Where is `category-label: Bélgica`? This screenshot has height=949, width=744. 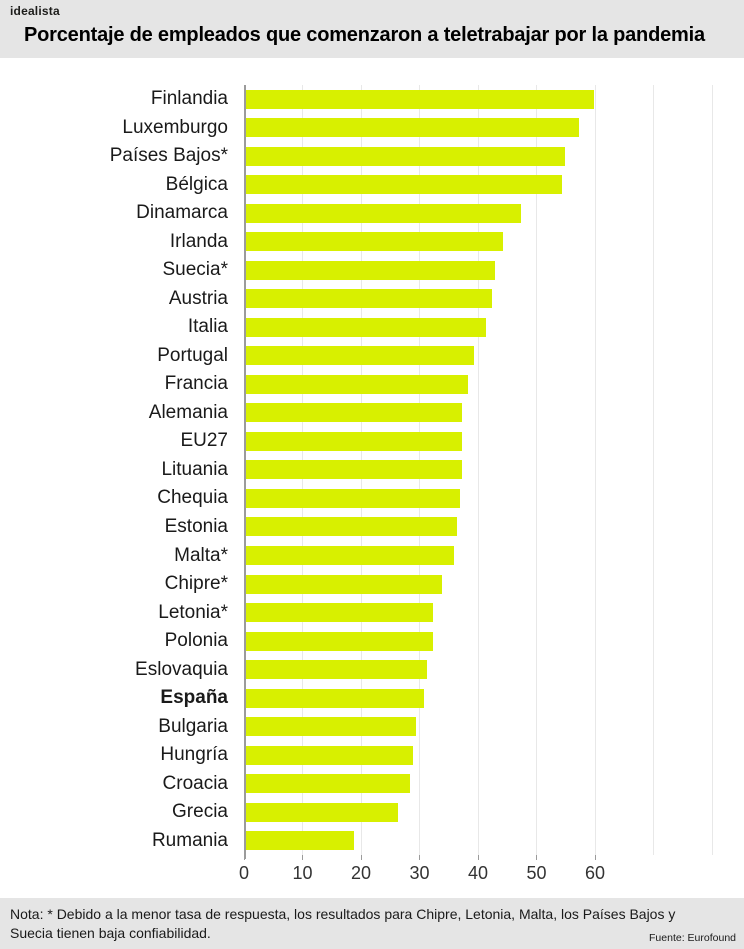
category-label: Bélgica is located at coordinates (196, 184).